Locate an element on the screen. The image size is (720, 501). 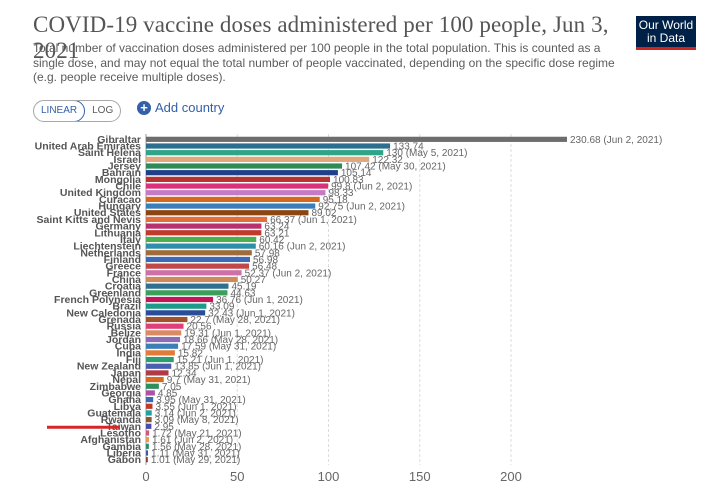
country-label: Libya is located at coordinates (128, 407).